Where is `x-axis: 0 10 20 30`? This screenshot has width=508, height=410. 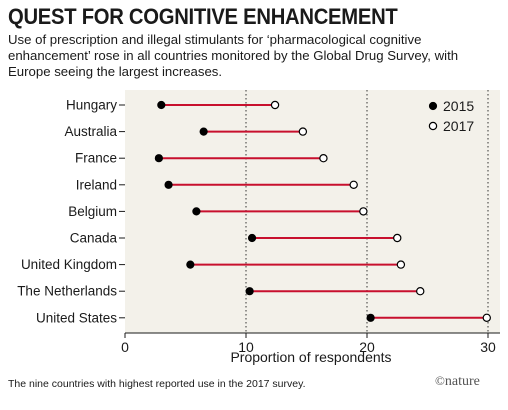 x-axis: 0 10 20 30 is located at coordinates (310, 343).